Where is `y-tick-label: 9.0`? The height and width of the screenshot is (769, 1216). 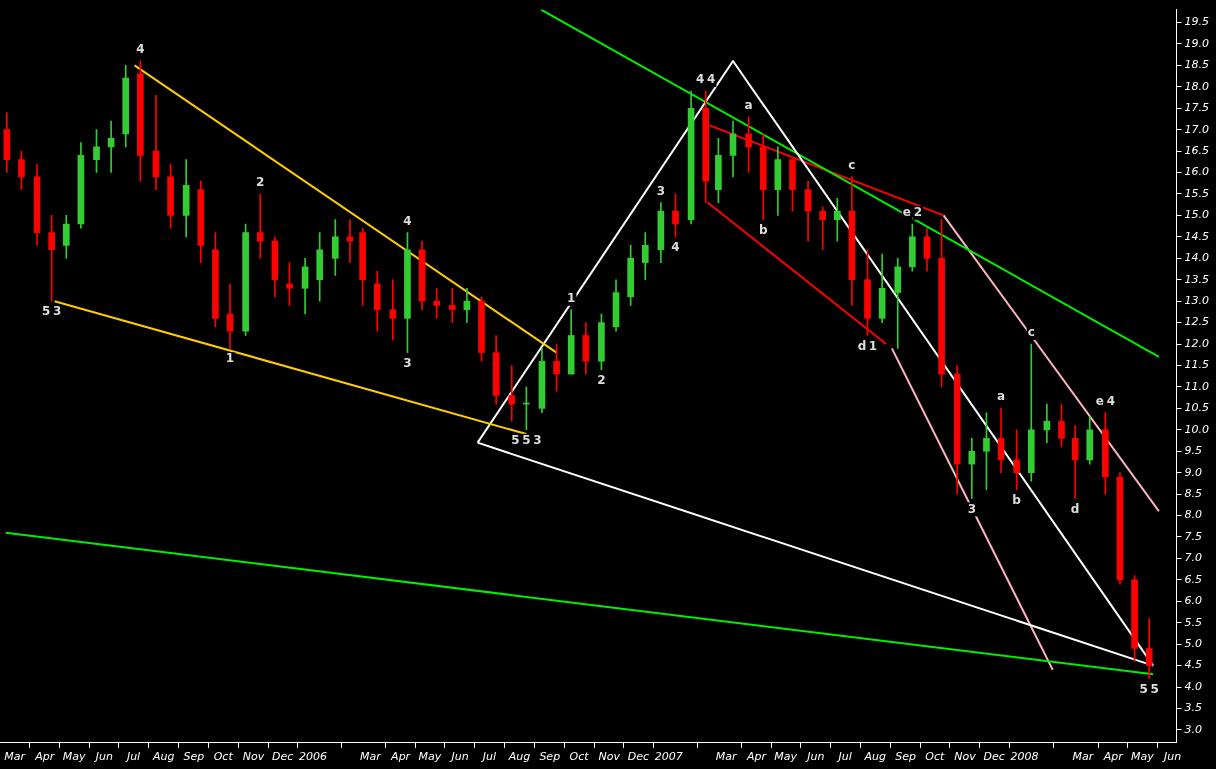
y-tick-label: 9.0 is located at coordinates (1193, 472).